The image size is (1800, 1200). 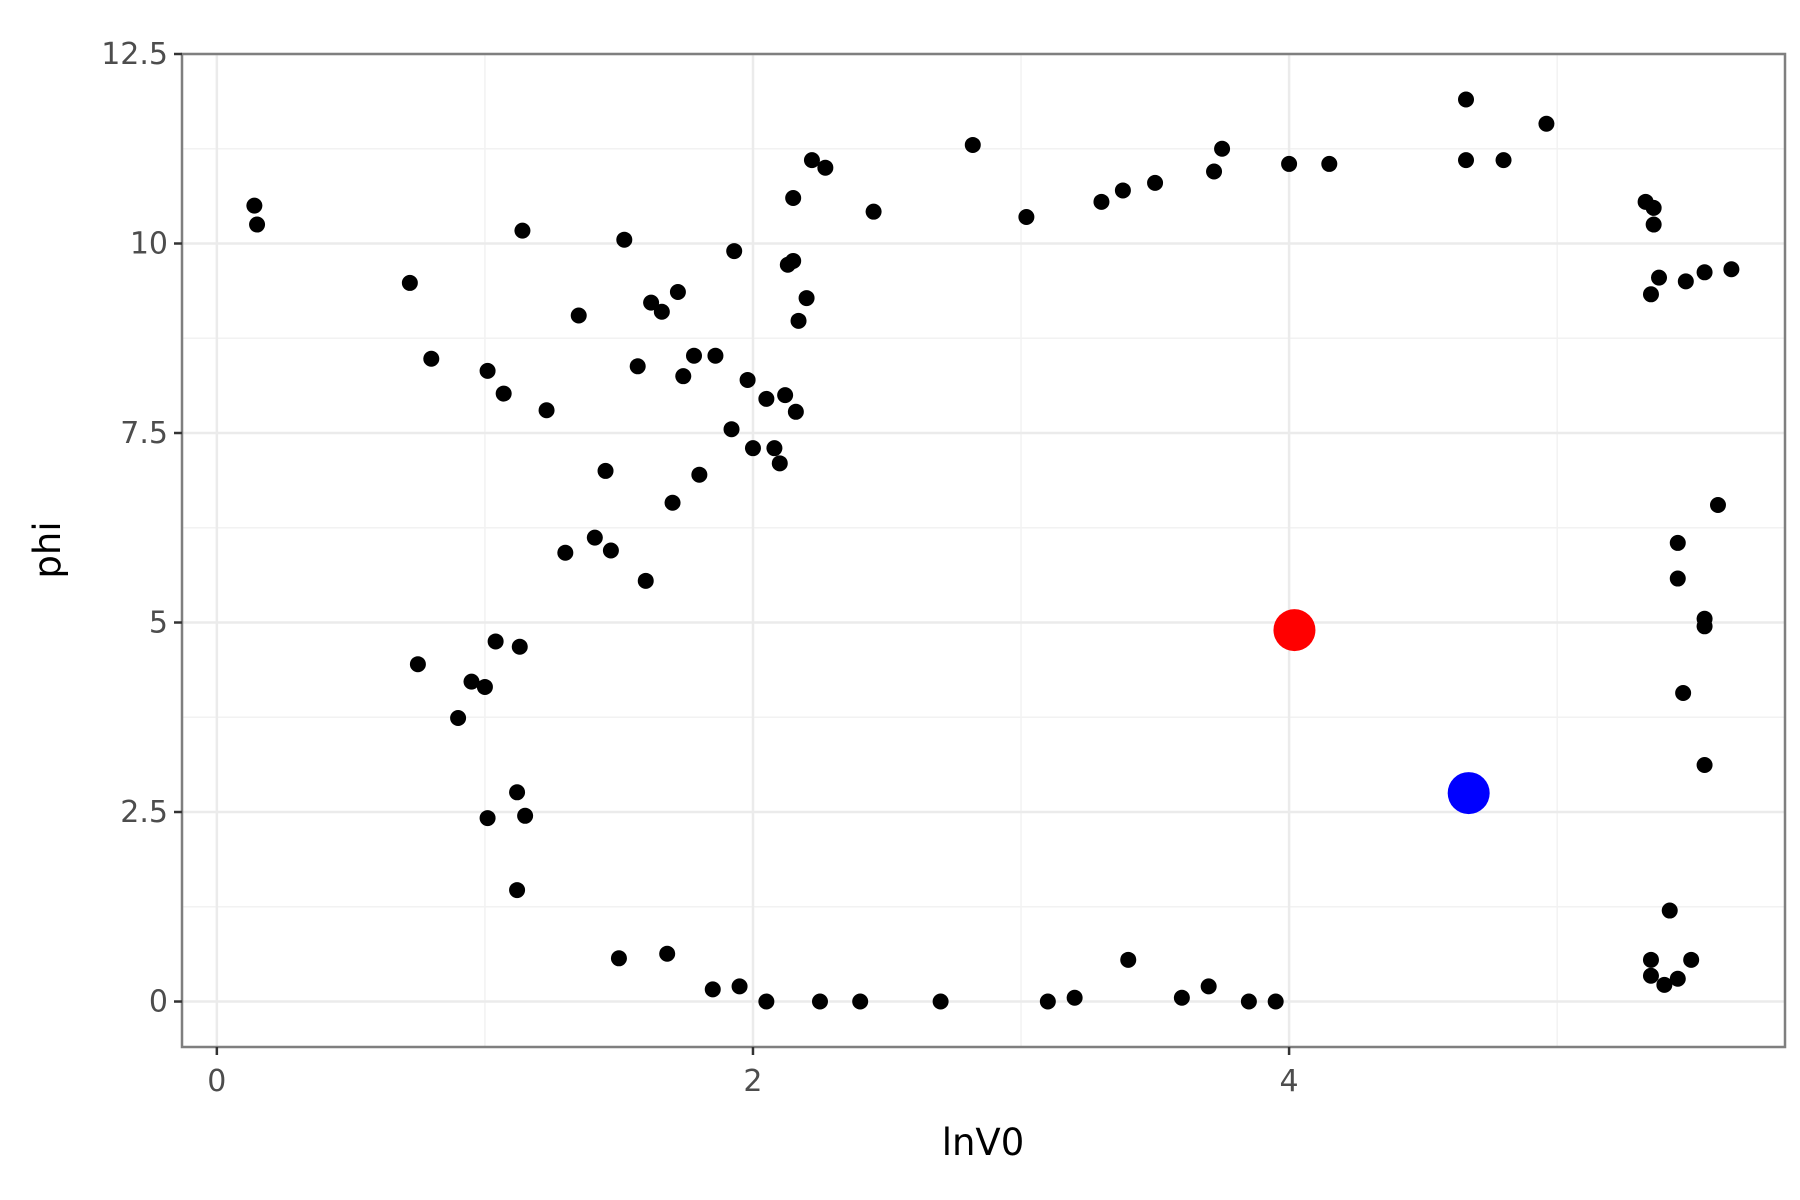 I want to click on y-tick-label: 2.5, so click(x=144, y=812).